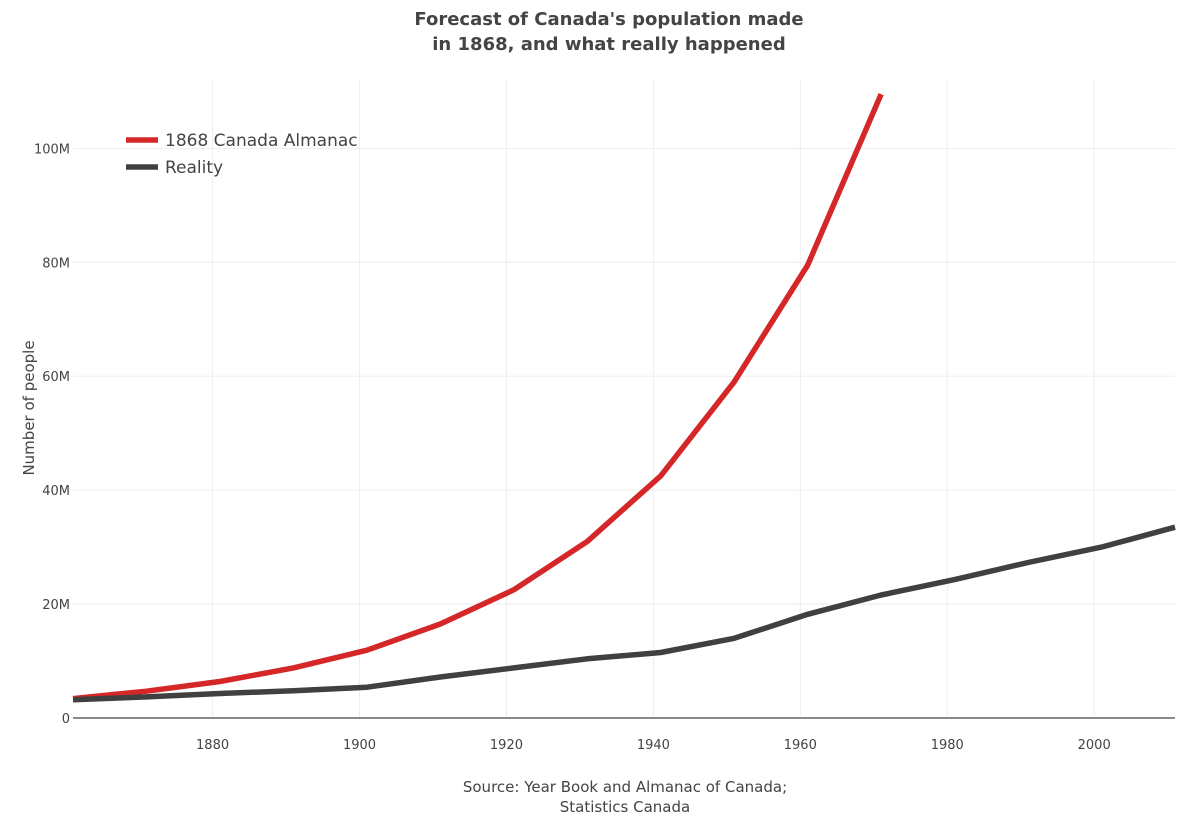  Describe the element at coordinates (66, 719) in the screenshot. I see `y-tick-label: 0` at that location.